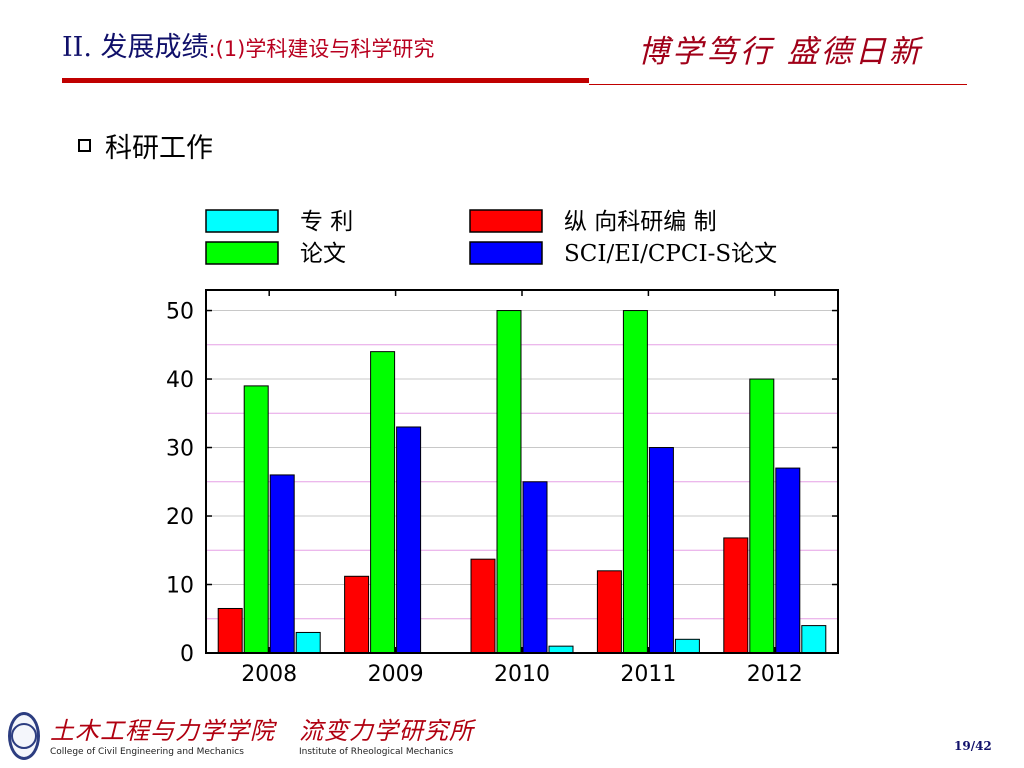 Image resolution: width=1024 pixels, height=768 pixels. I want to click on y-tick-label: 50, so click(180, 312).